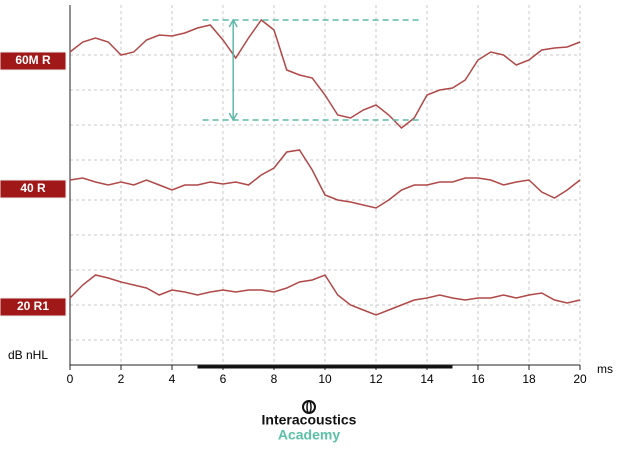  Describe the element at coordinates (427, 379) in the screenshot. I see `x-tick-label: 14` at that location.